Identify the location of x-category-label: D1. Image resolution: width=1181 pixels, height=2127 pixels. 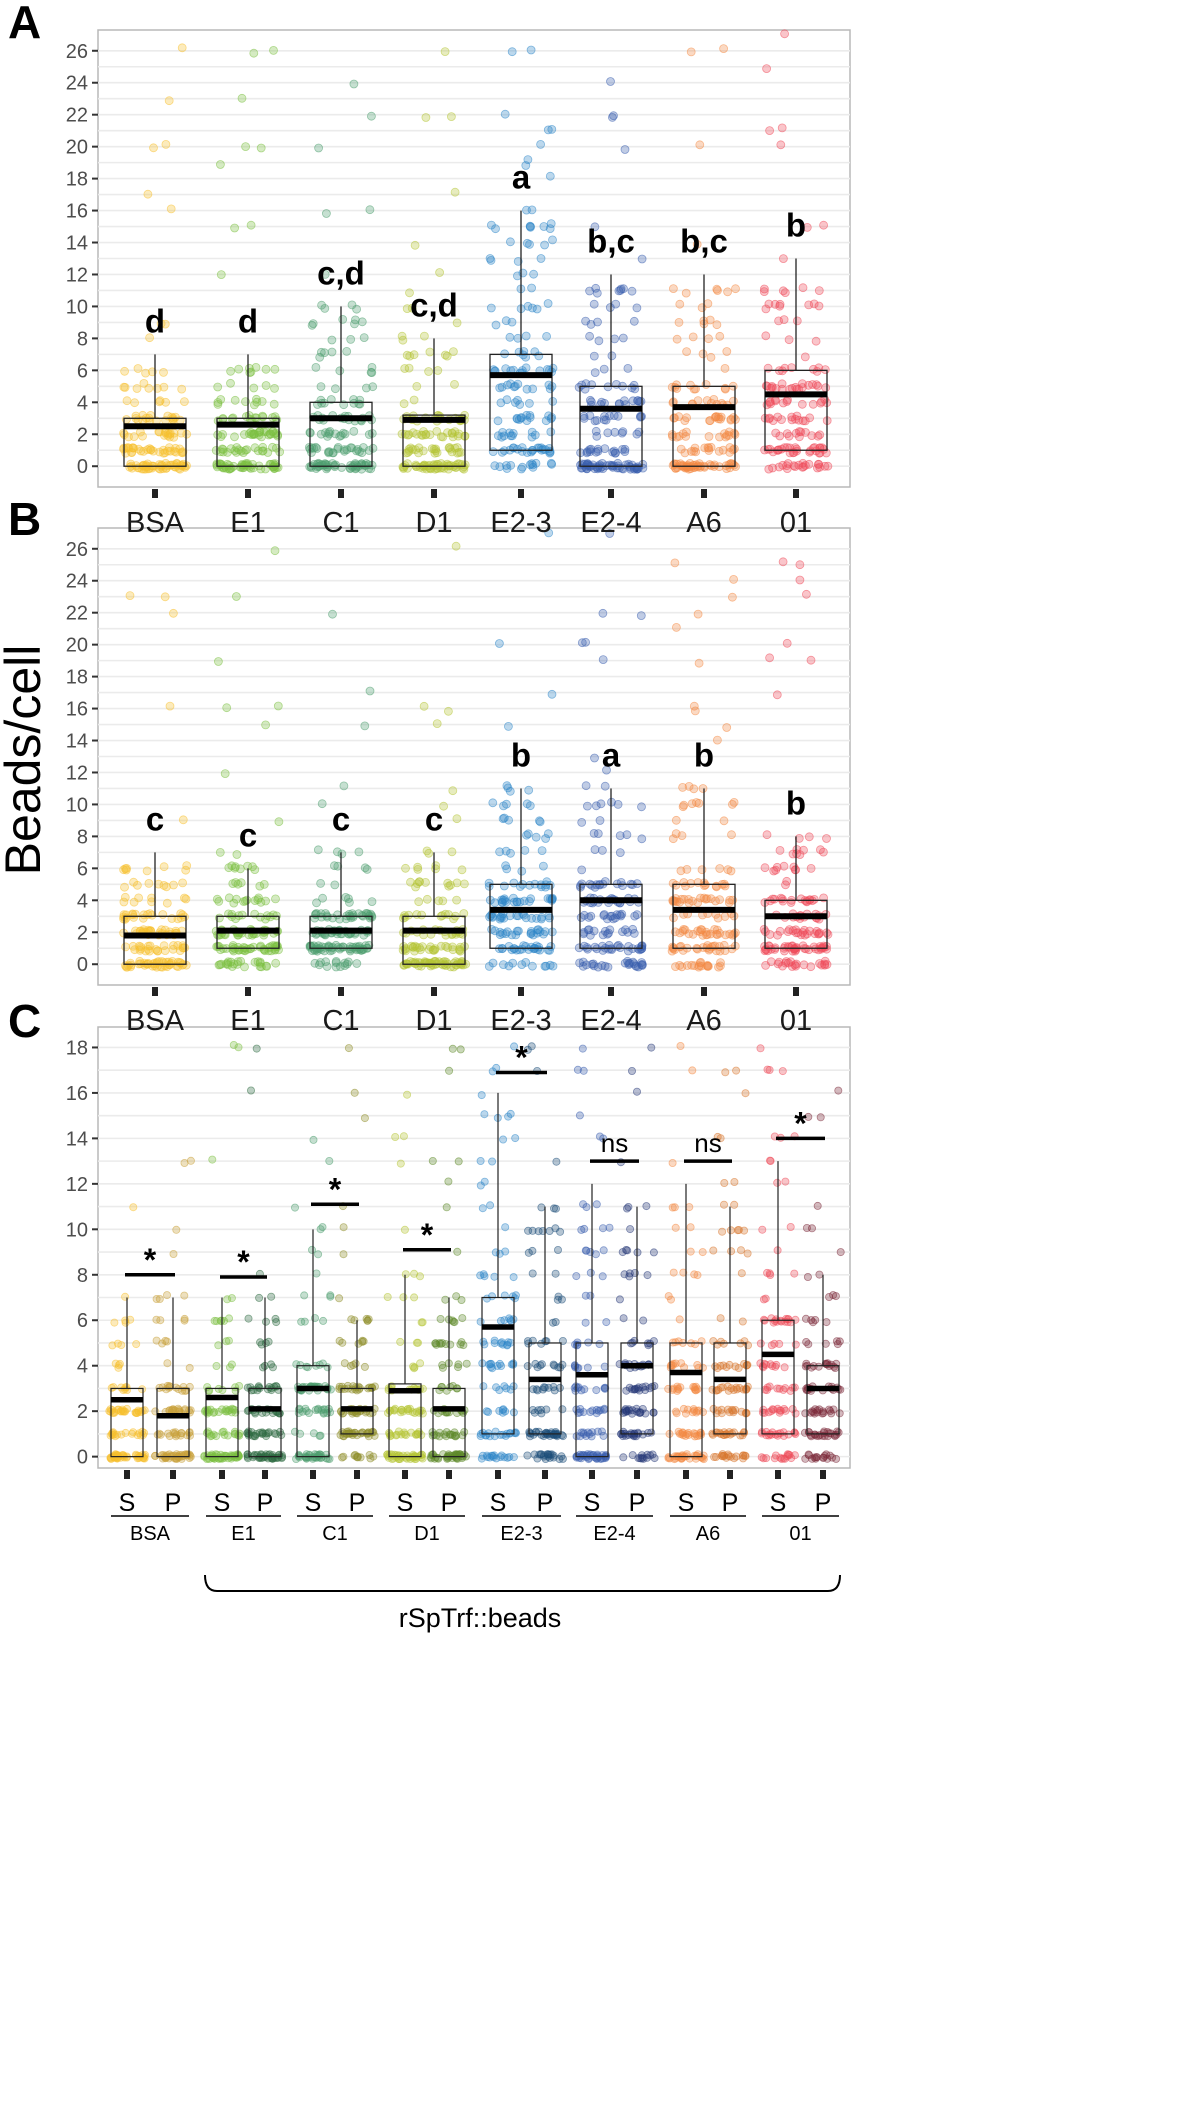
(433, 1021).